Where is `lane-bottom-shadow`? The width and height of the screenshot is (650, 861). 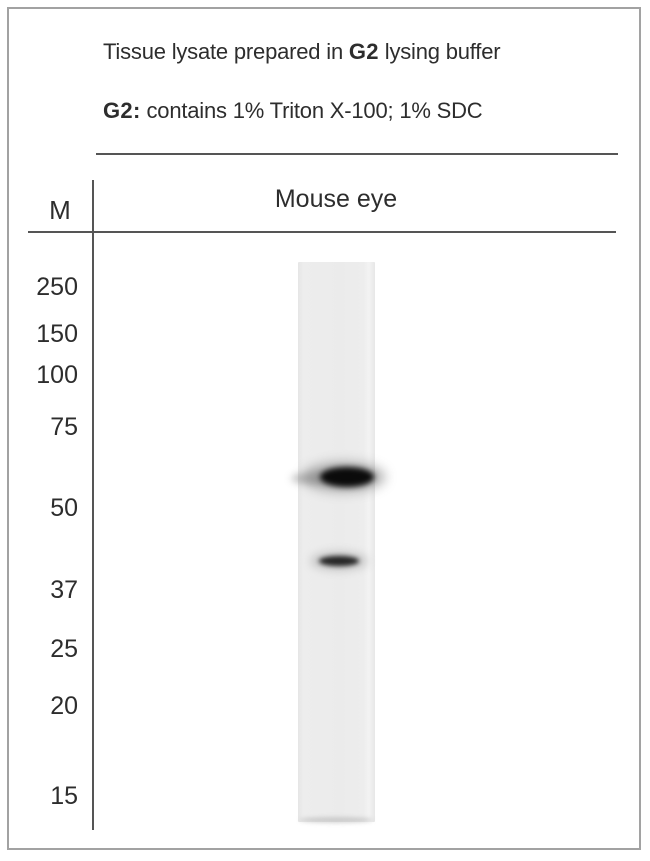 lane-bottom-shadow is located at coordinates (336, 820).